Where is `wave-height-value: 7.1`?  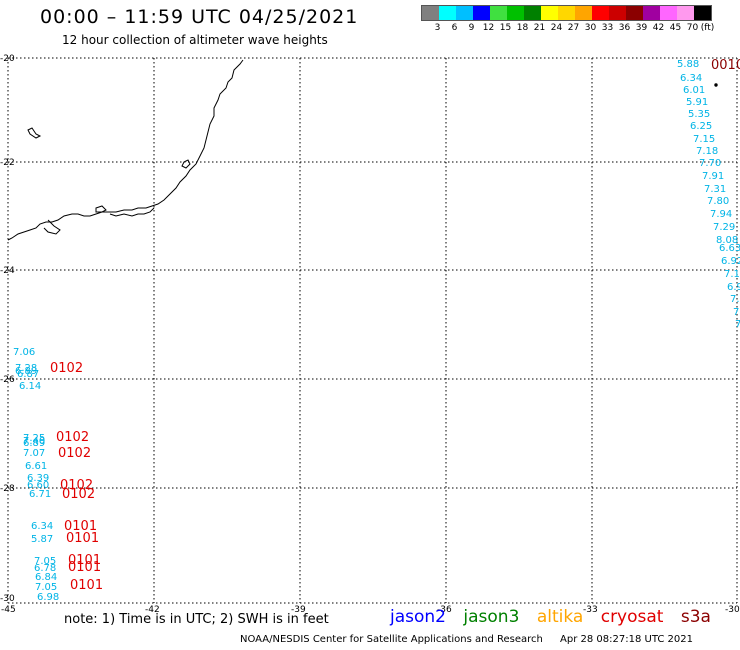 wave-height-value: 7.1 is located at coordinates (732, 274).